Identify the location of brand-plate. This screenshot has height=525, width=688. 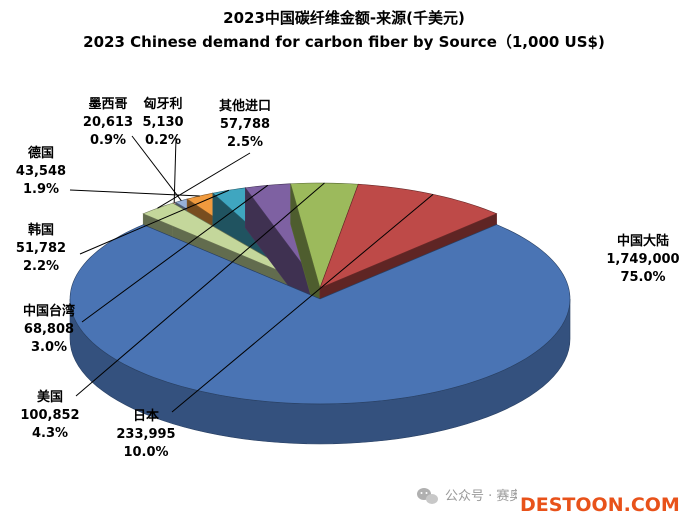
(599, 504).